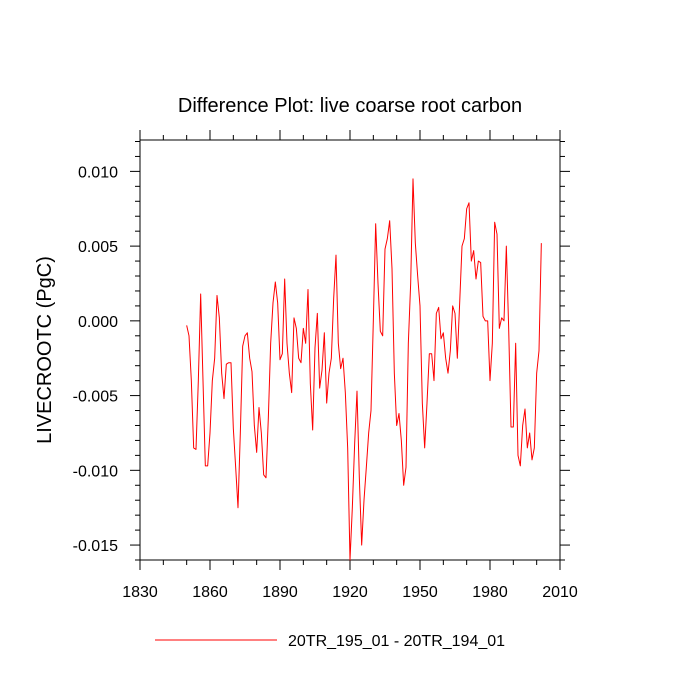 The height and width of the screenshot is (700, 700). Describe the element at coordinates (98, 172) in the screenshot. I see `y-tick-label: 0.010` at that location.